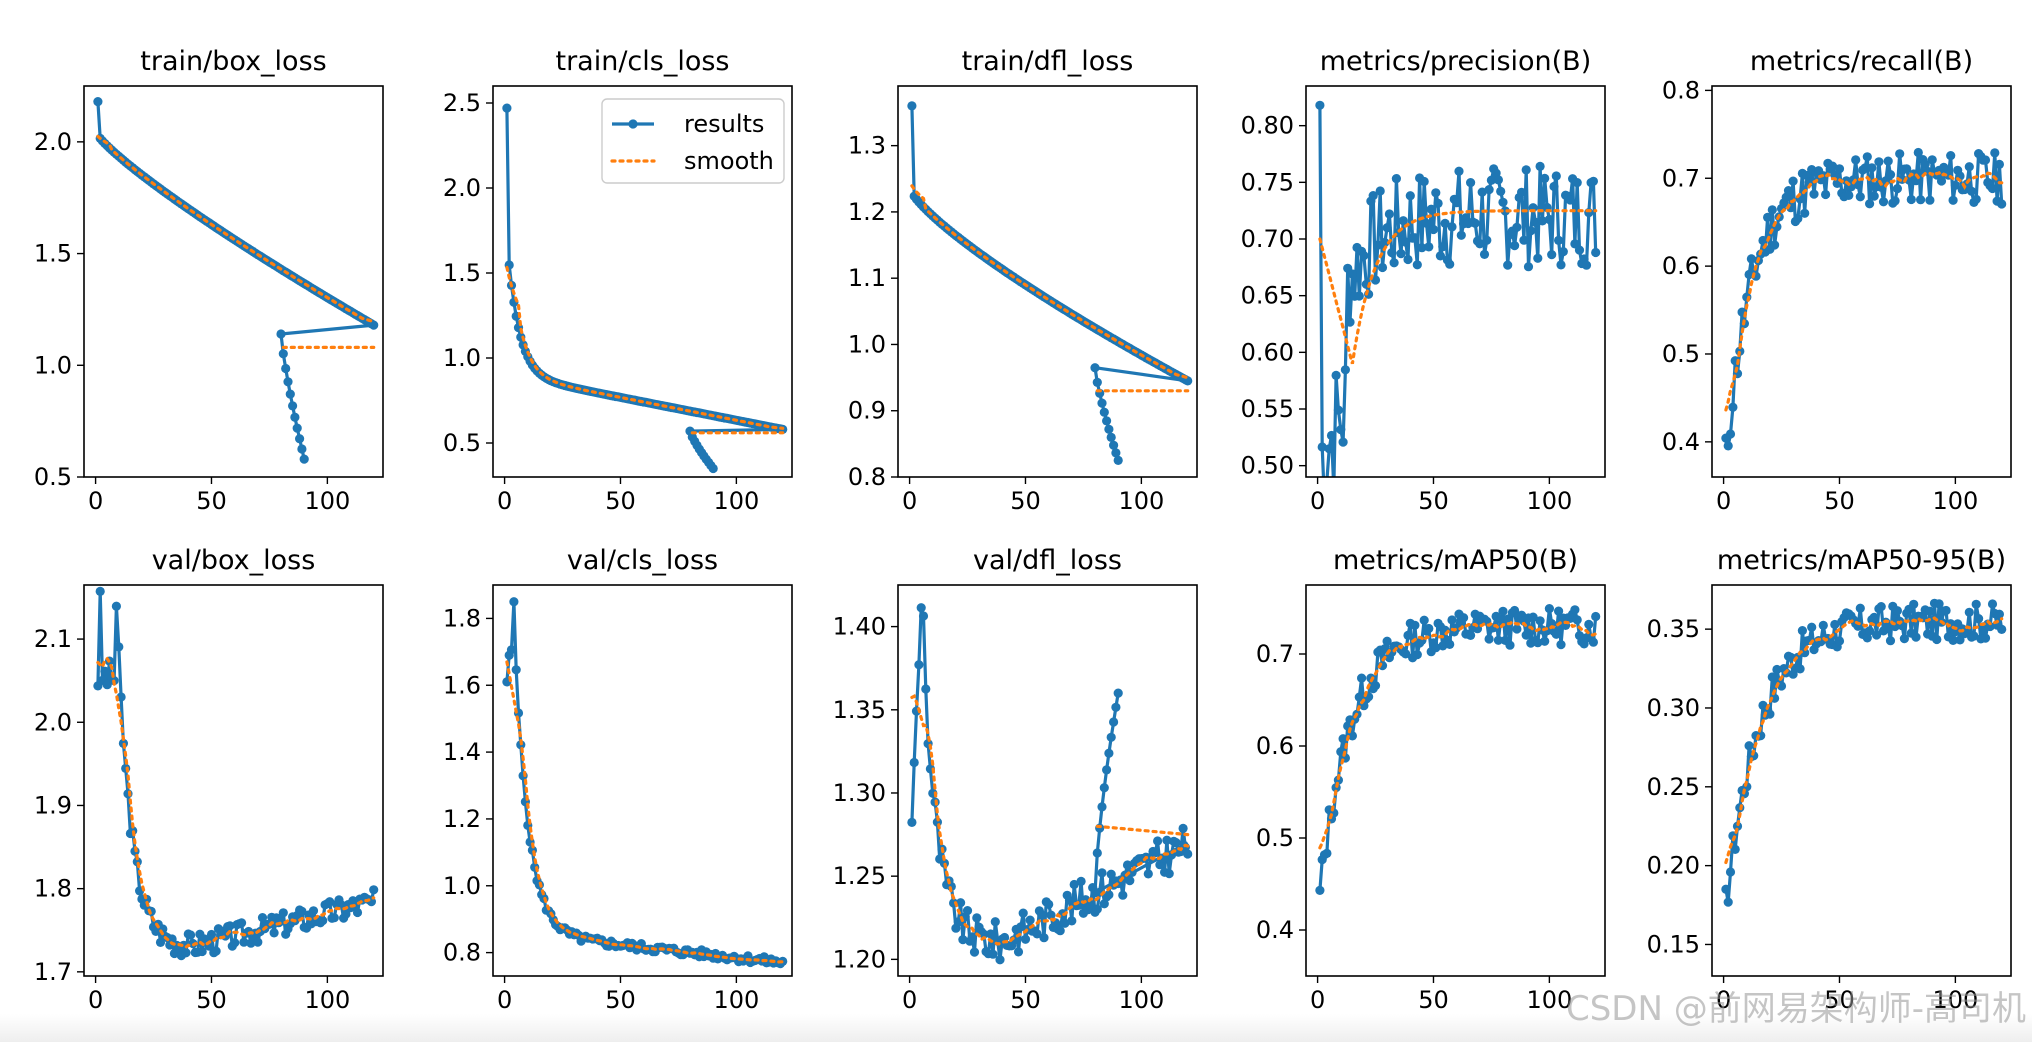  Describe the element at coordinates (859, 959) in the screenshot. I see `y-tick-label: 1.20` at that location.